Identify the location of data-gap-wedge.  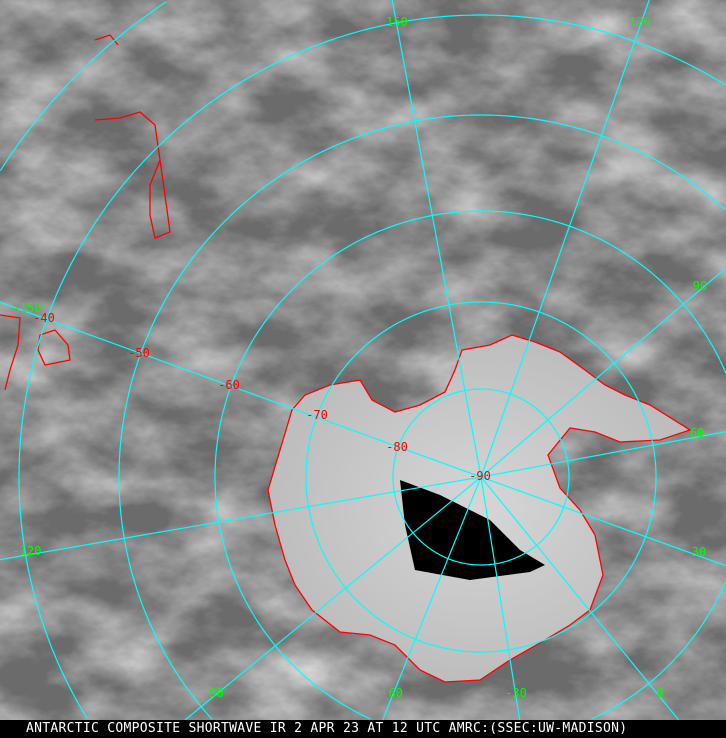
(472, 530).